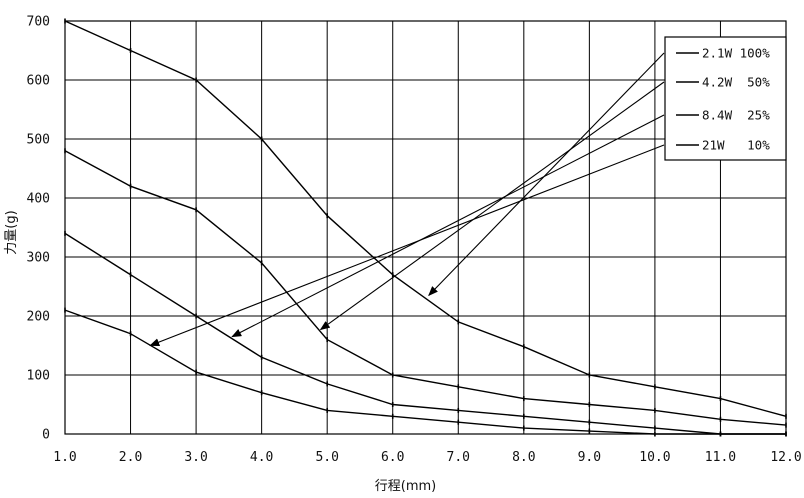 The height and width of the screenshot is (498, 804). I want to click on y-axis-label: 力量(g), so click(11, 232).